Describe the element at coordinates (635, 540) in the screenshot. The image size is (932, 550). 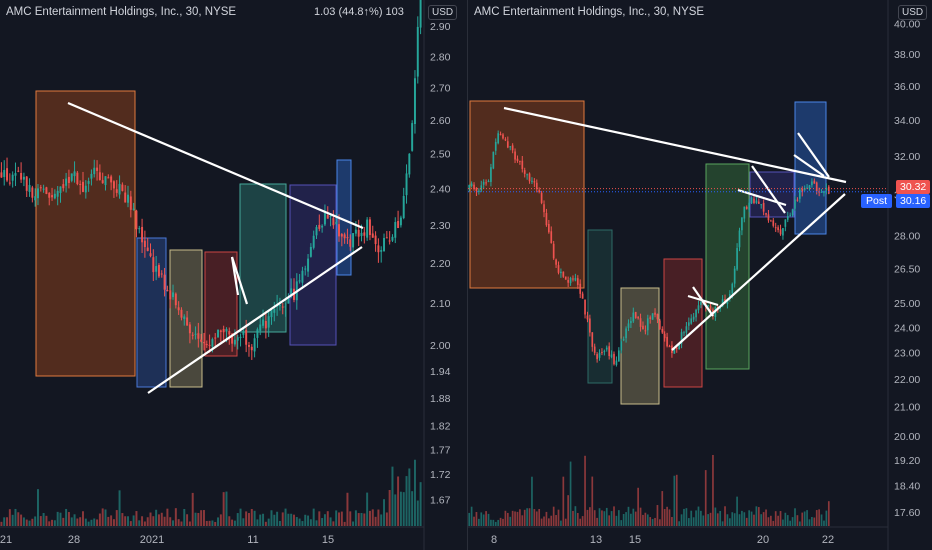
I see `x-axis-label: 15` at that location.